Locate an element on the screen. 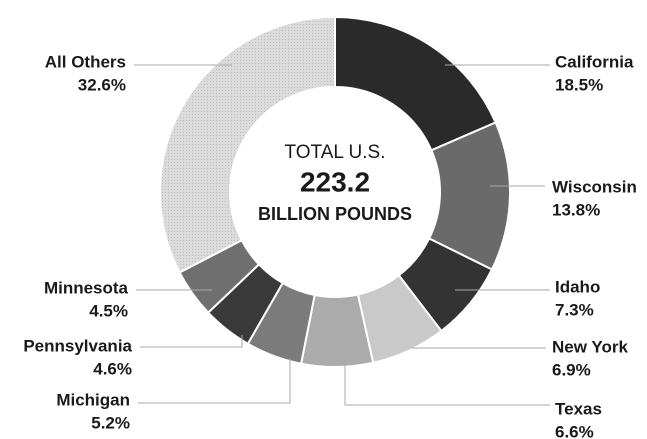 The width and height of the screenshot is (647, 439). center-total: 223.2 is located at coordinates (335, 181).